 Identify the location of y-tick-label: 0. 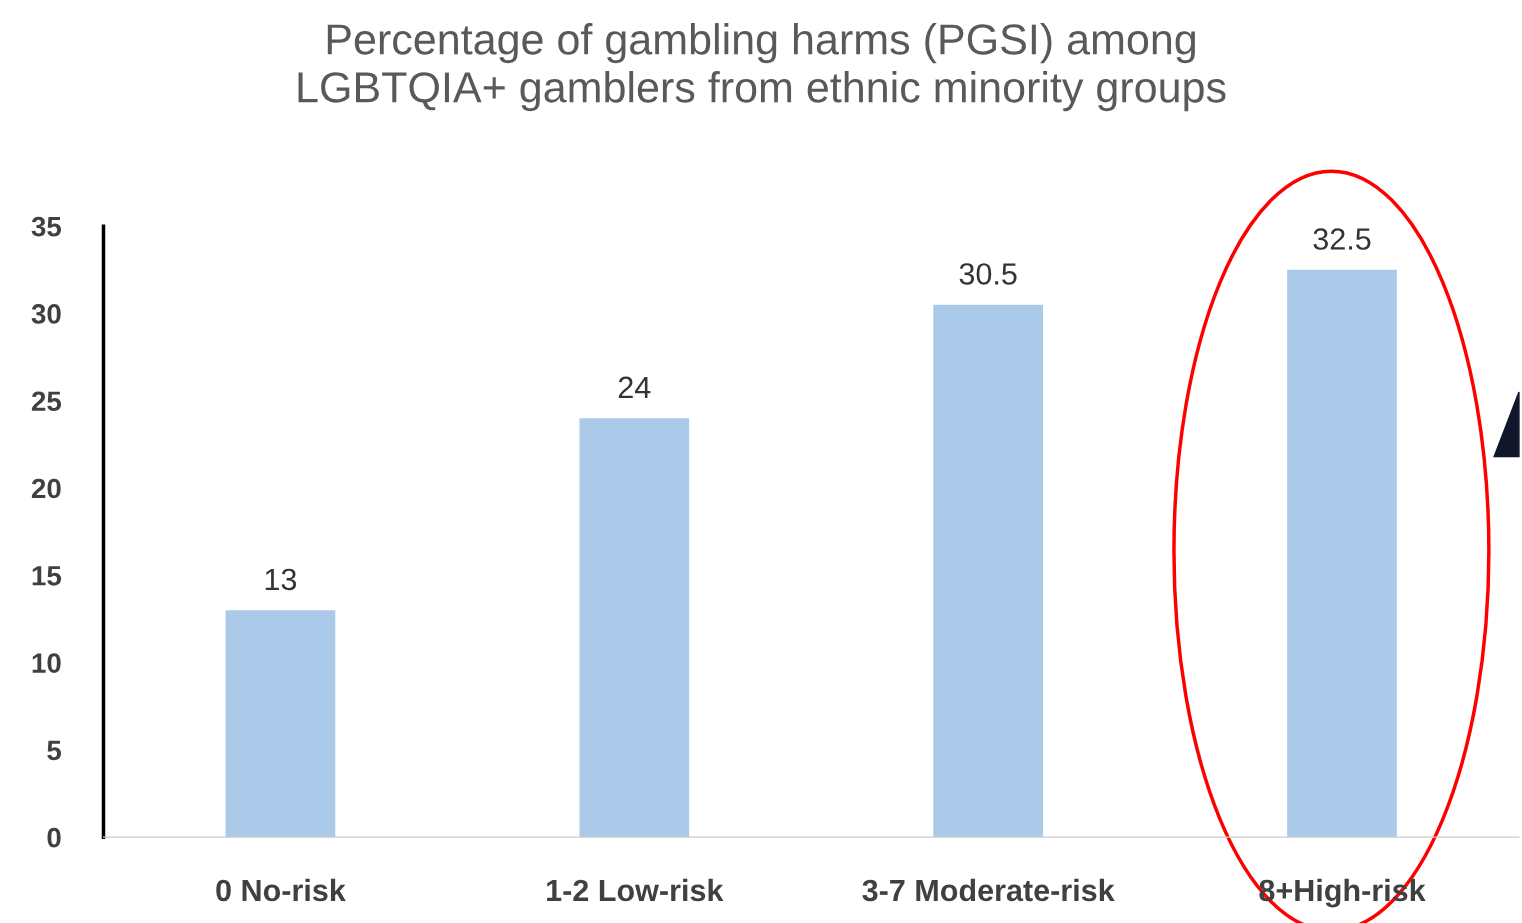
(54, 837).